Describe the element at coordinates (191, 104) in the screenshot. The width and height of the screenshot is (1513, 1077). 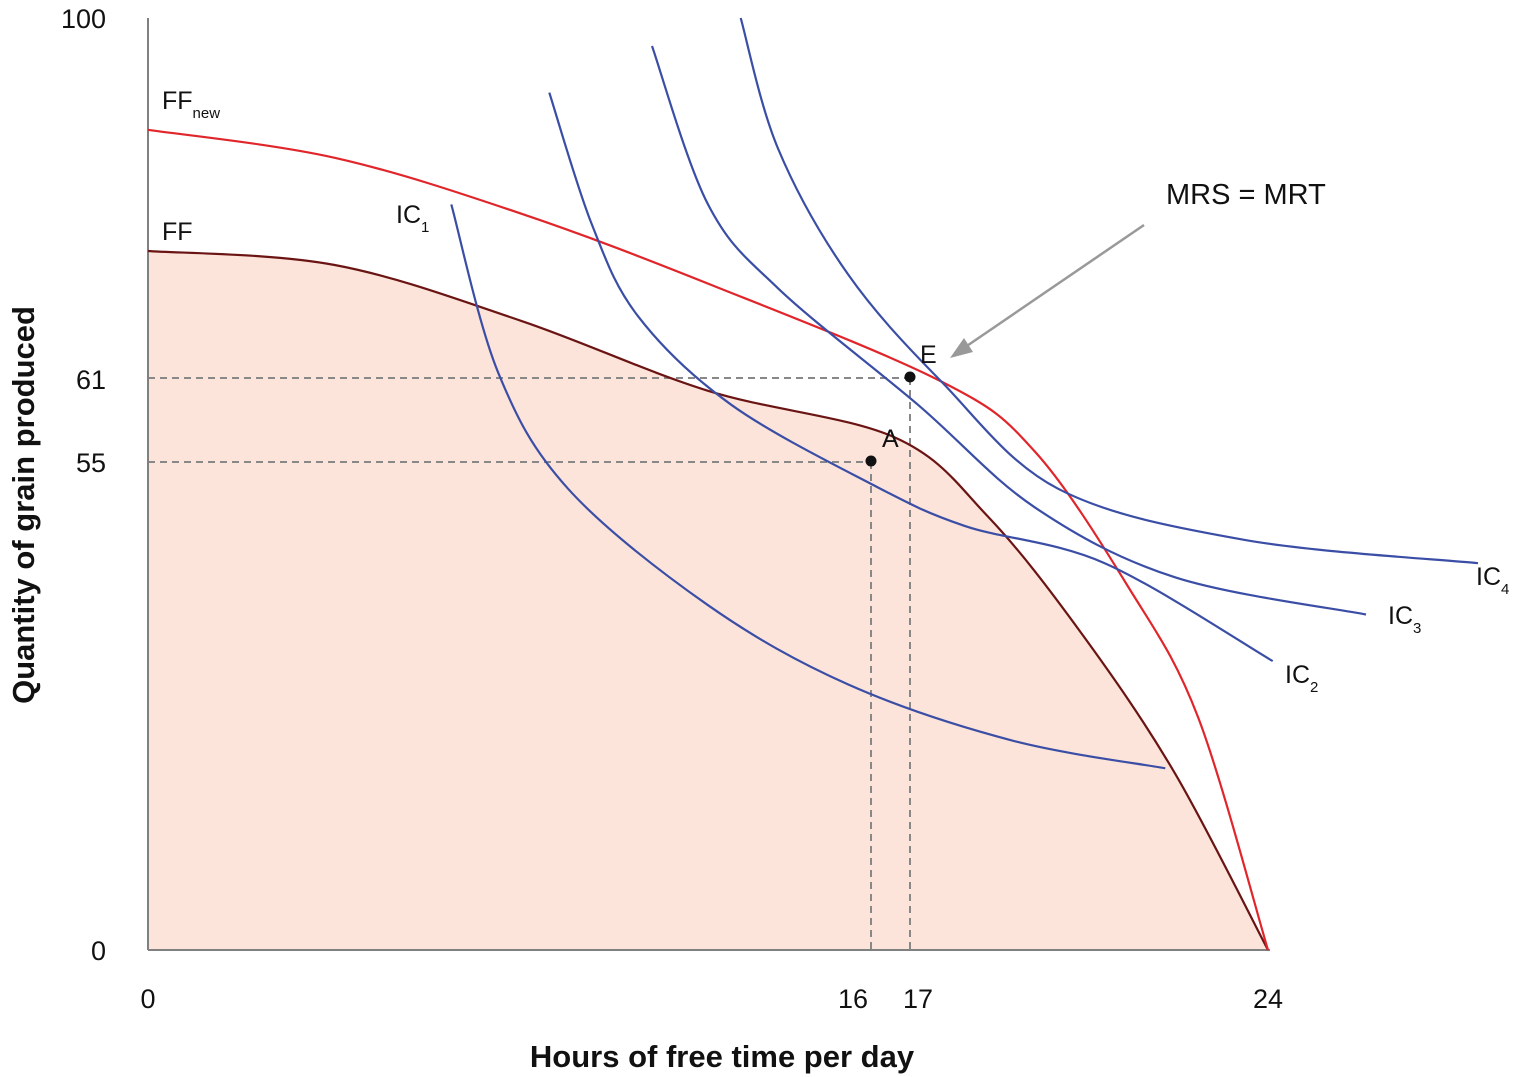
I see `series-label-ff-new: FFnew` at that location.